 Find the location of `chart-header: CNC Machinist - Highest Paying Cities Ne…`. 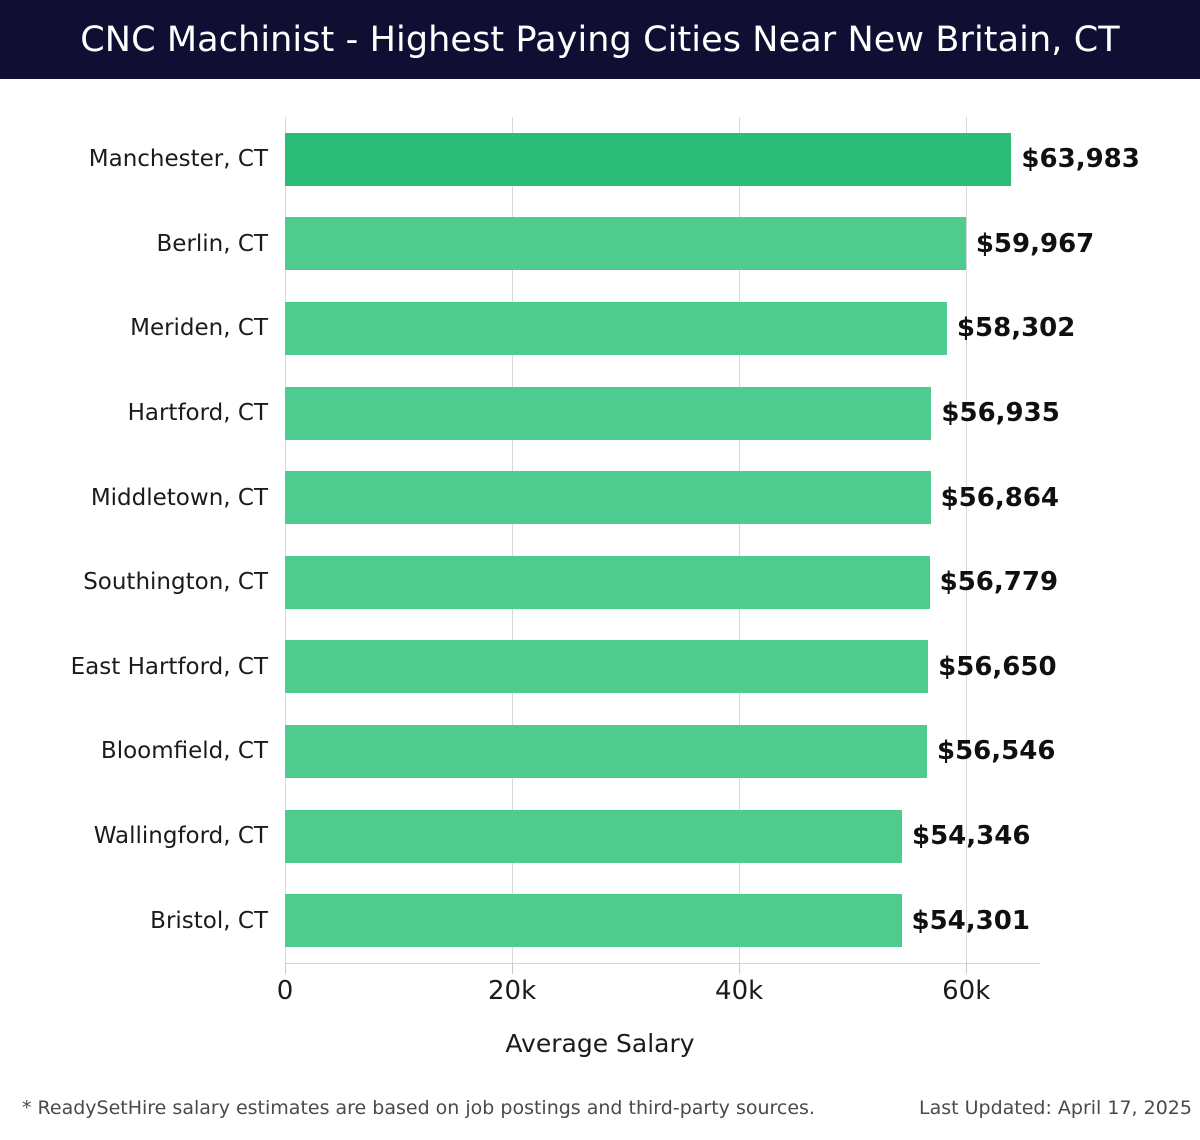

chart-header: CNC Machinist - Highest Paying Cities Ne… is located at coordinates (600, 39).